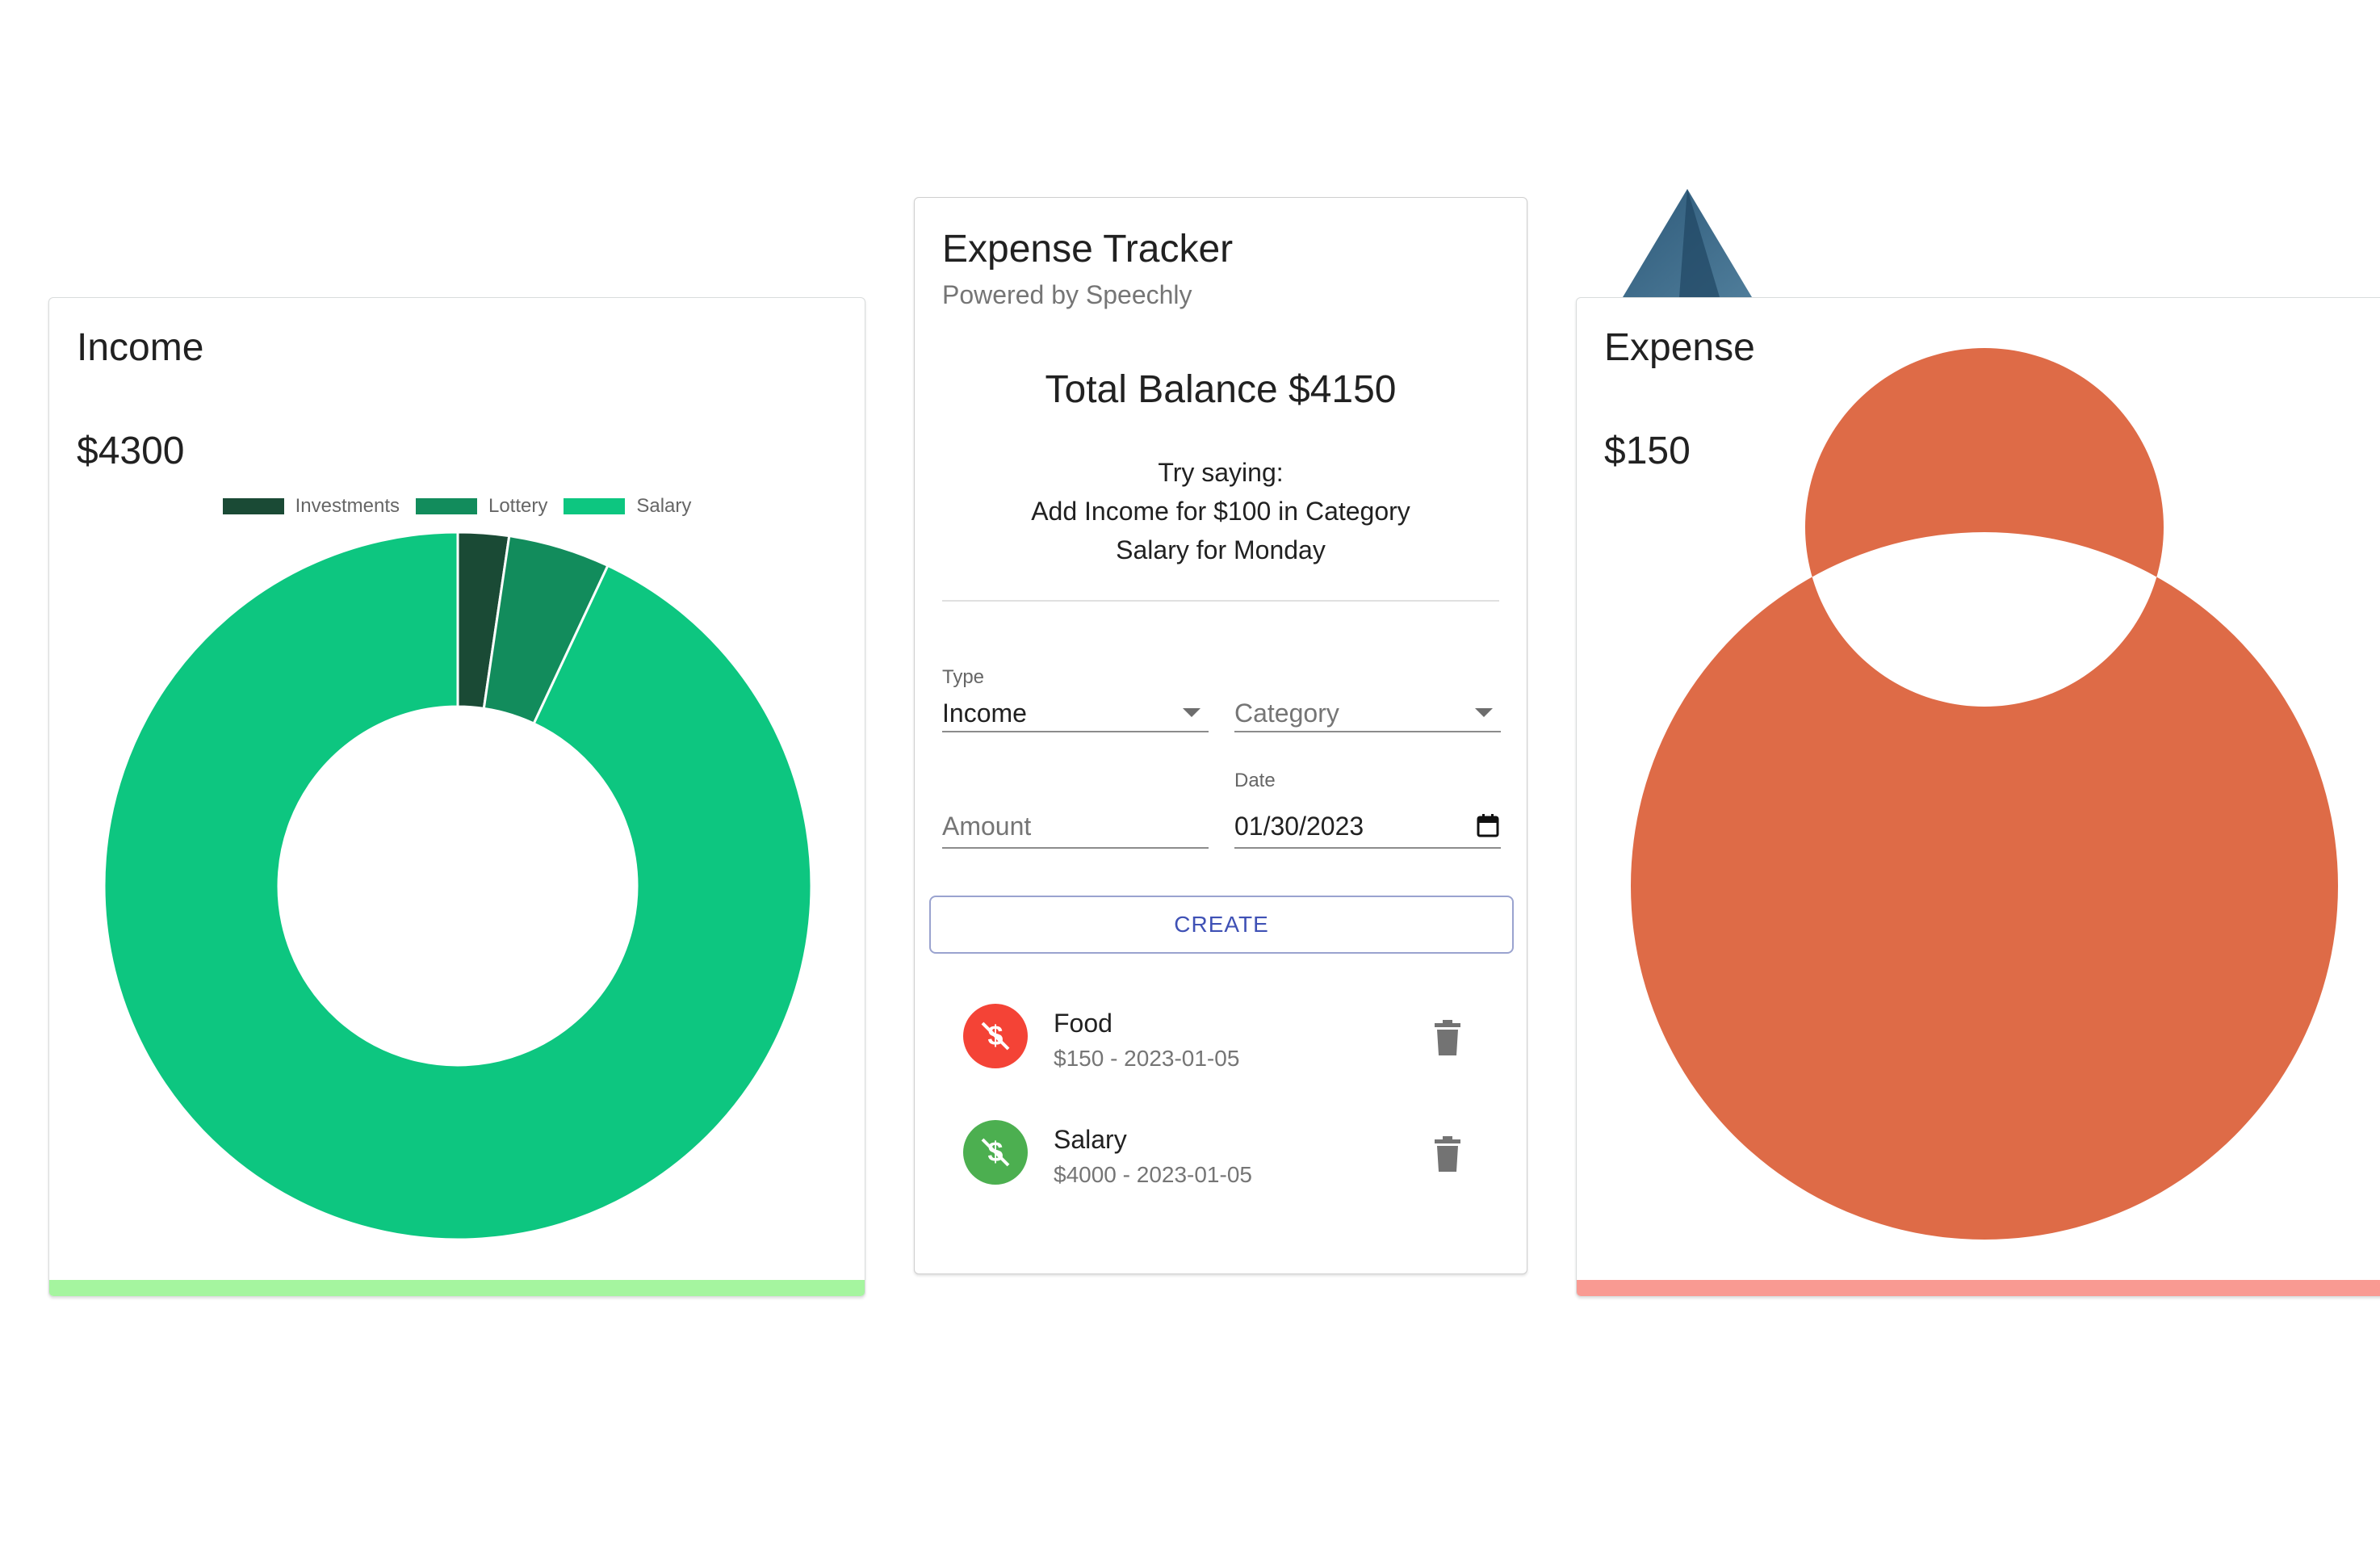  Describe the element at coordinates (1488, 825) in the screenshot. I see `calendar-icon` at that location.